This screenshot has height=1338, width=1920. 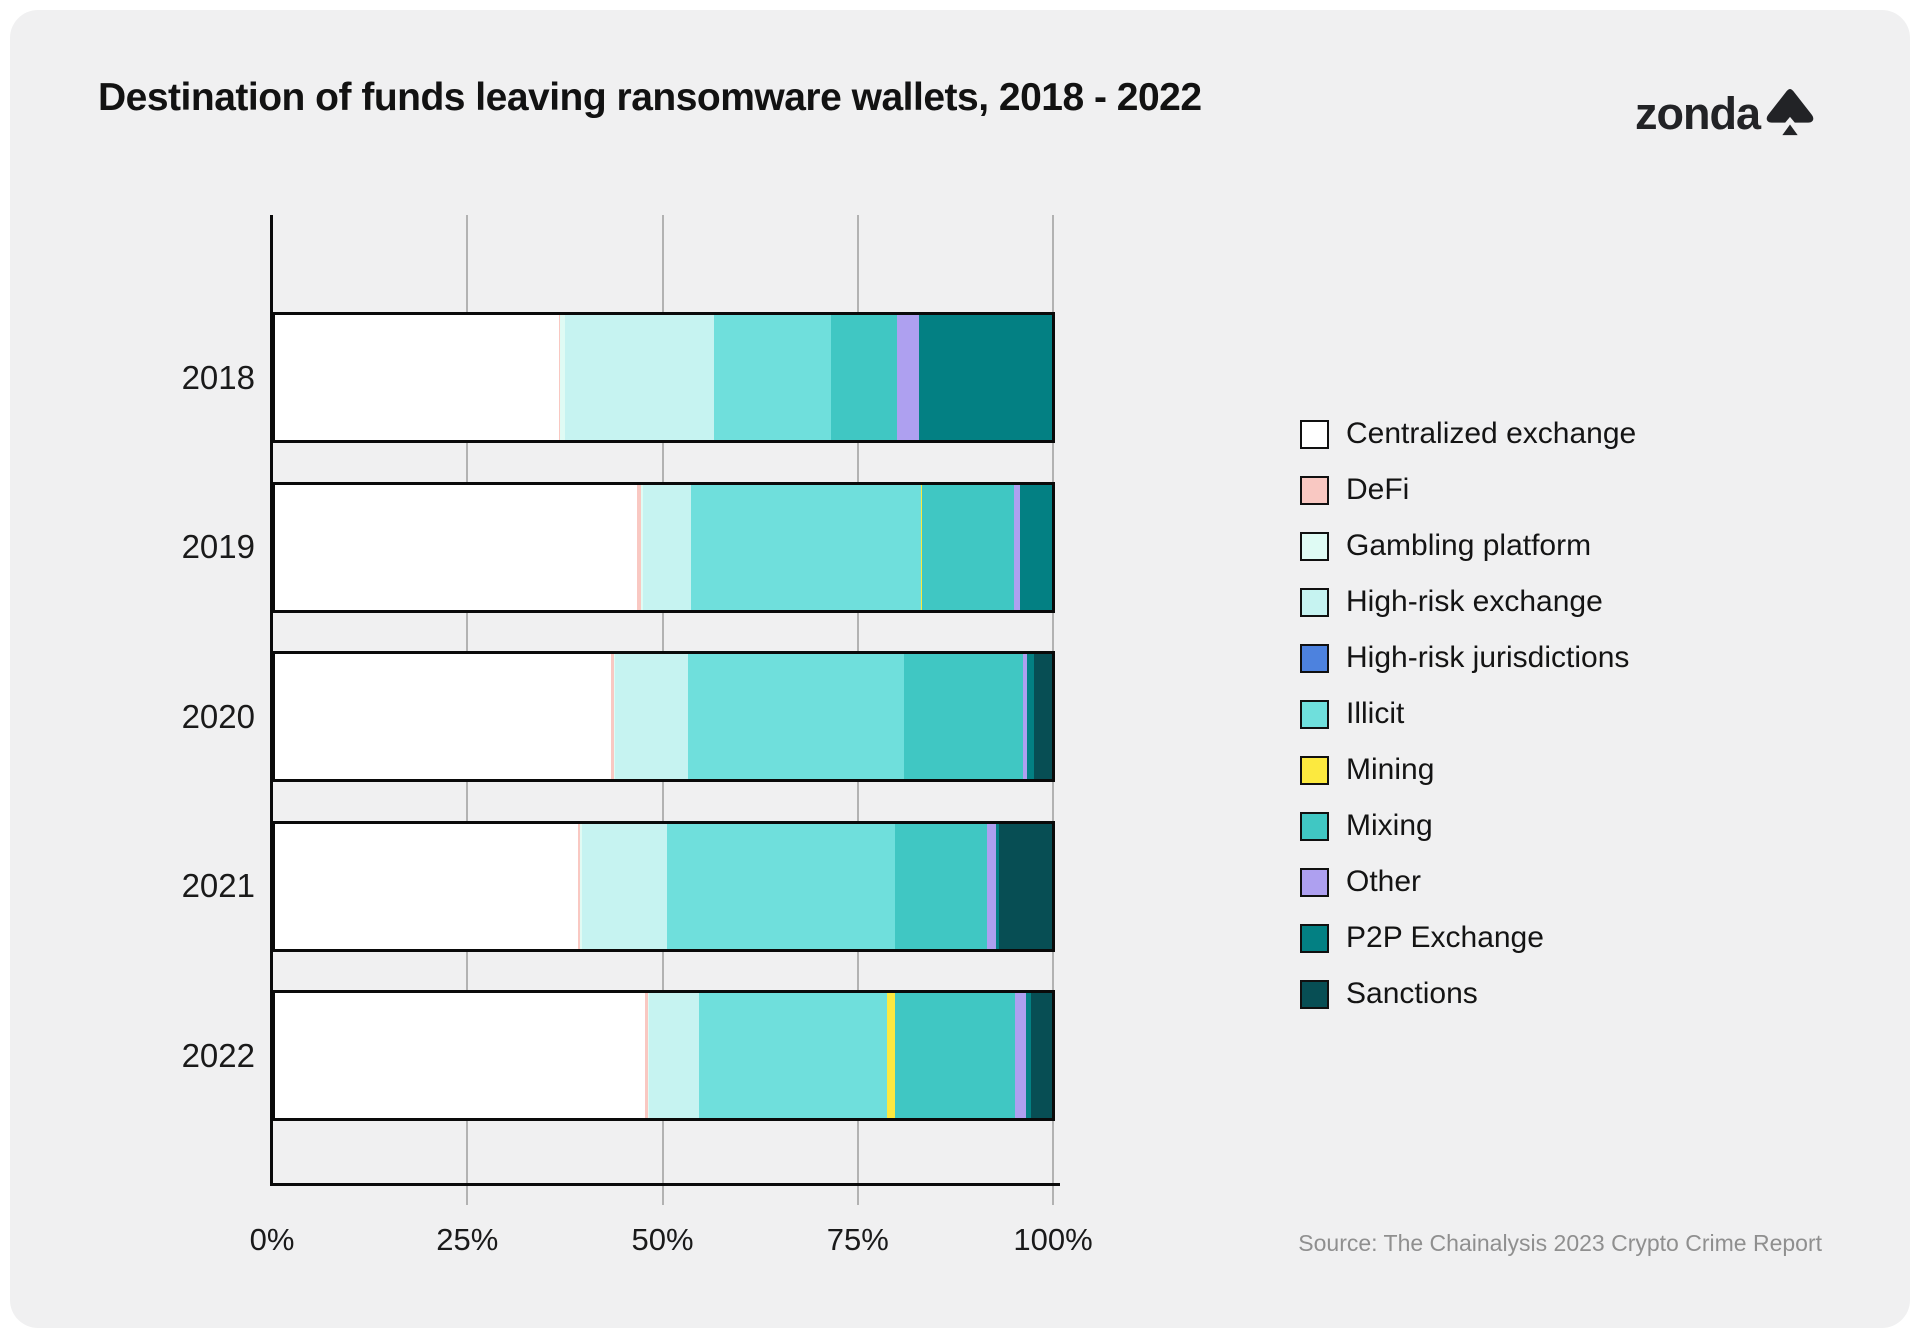 What do you see at coordinates (639, 377) in the screenshot?
I see `bar-segment-2018-high-risk-exchange` at bounding box center [639, 377].